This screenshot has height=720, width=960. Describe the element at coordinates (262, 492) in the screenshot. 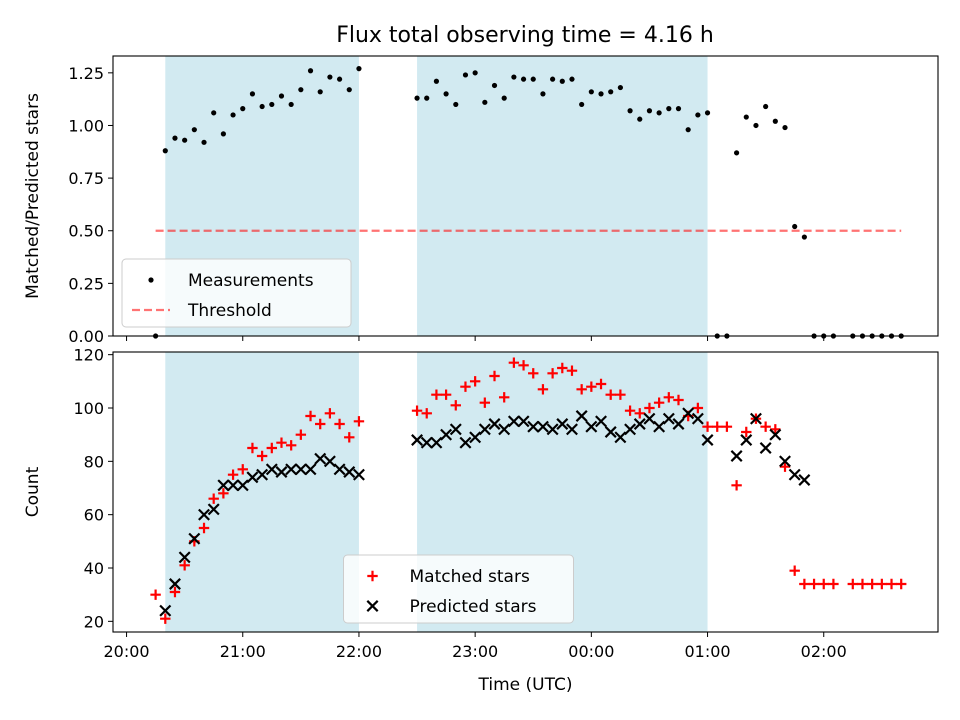

I see `observing-window` at that location.